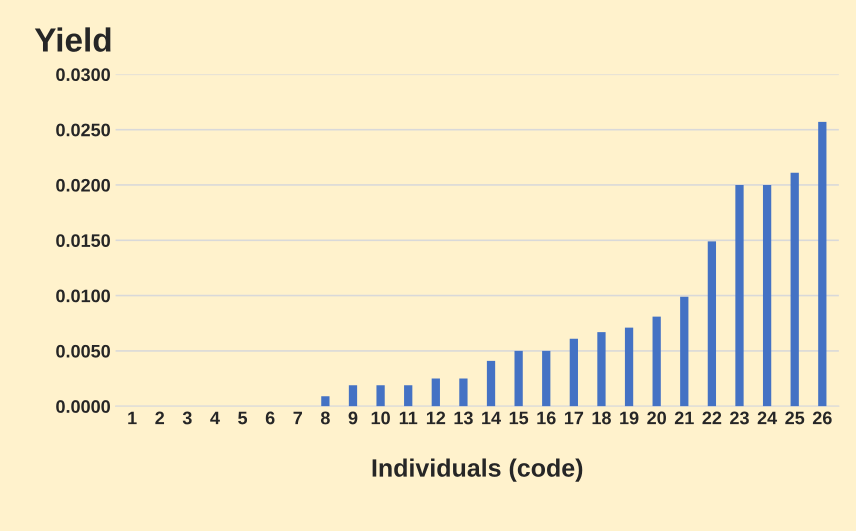 The height and width of the screenshot is (531, 856). I want to click on x-tick-label: 10, so click(381, 418).